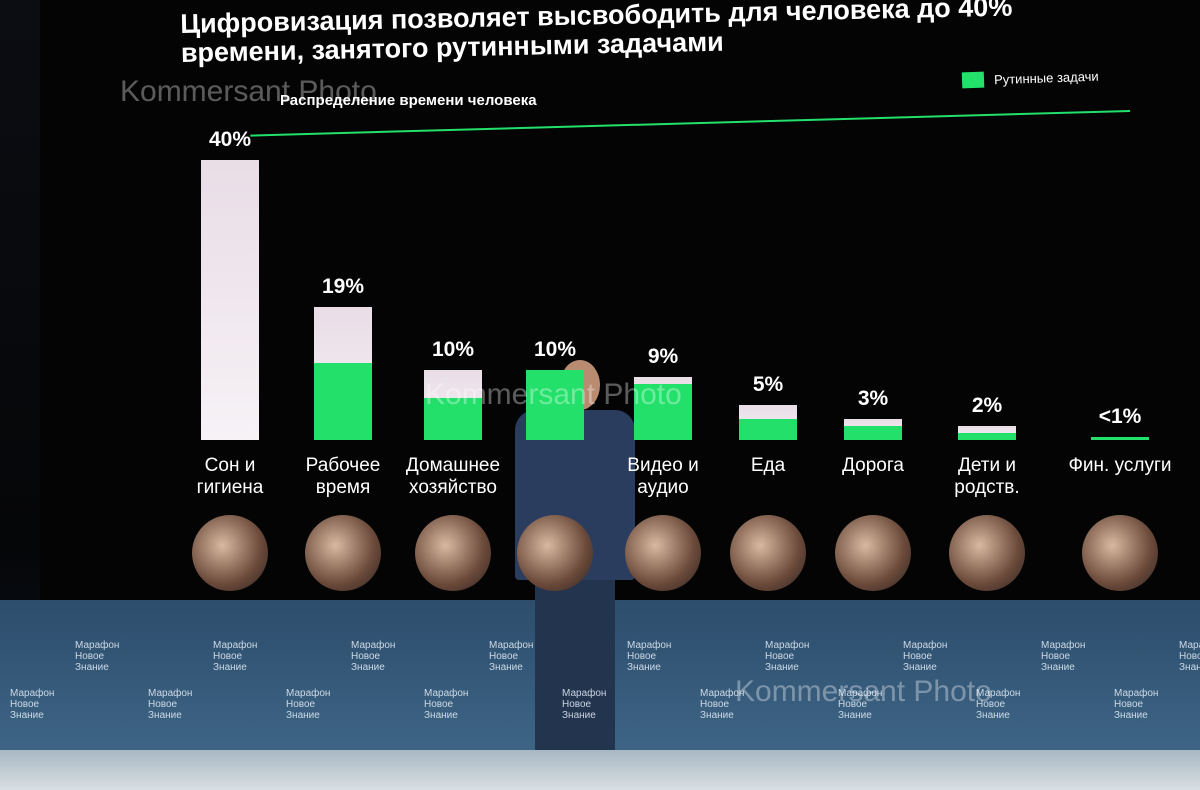 This screenshot has height=790, width=1200. I want to click on x-tick-label: Сон и гигиена, so click(230, 476).